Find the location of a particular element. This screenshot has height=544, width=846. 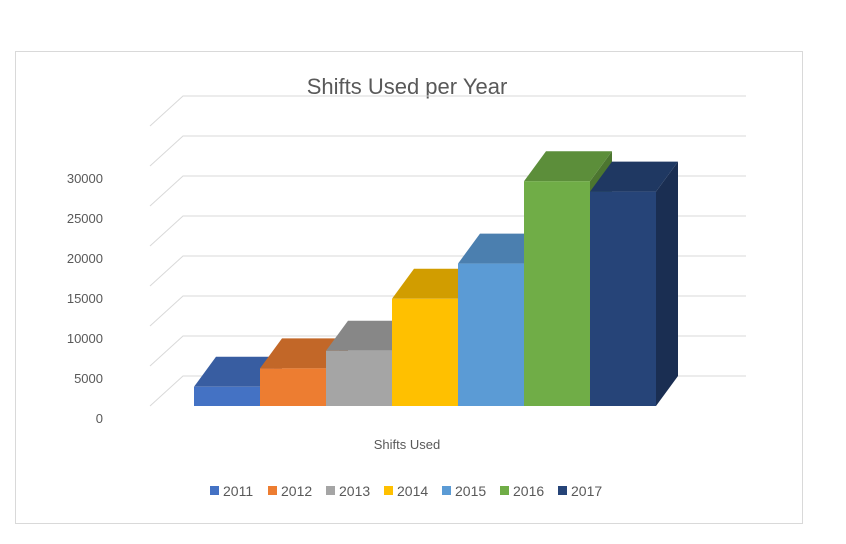

legend-item-2012: 2012 is located at coordinates (290, 491).